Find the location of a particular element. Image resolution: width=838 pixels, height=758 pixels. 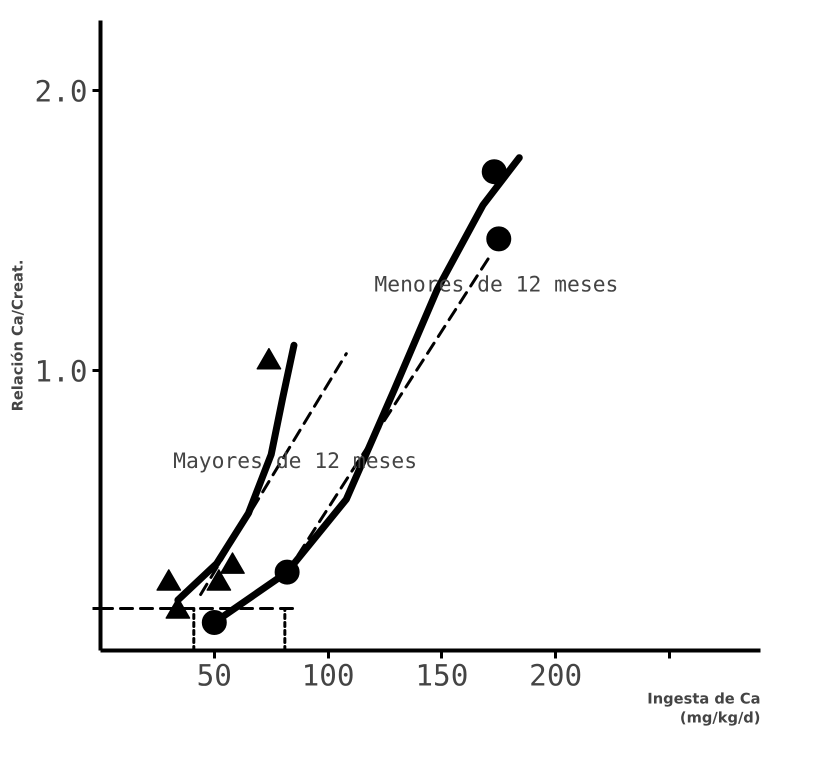

x-tick-label: 200 is located at coordinates (555, 675).